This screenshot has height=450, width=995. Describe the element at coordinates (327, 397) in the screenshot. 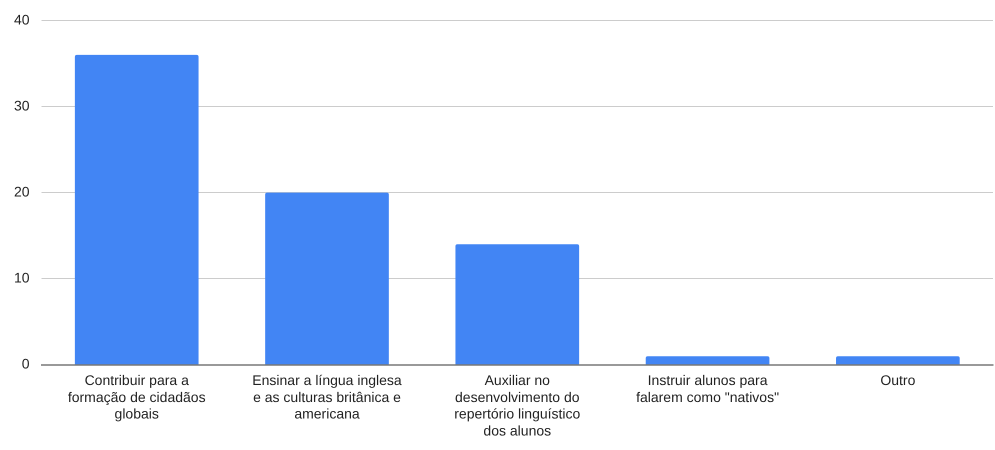

I see `x-tick-label: Ensinar a língua inglesa e as culturas britânica e americana` at that location.